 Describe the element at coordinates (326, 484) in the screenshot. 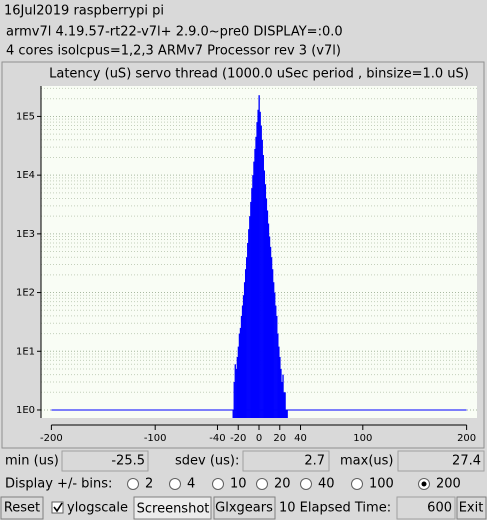

I see `radio-label: 40` at that location.